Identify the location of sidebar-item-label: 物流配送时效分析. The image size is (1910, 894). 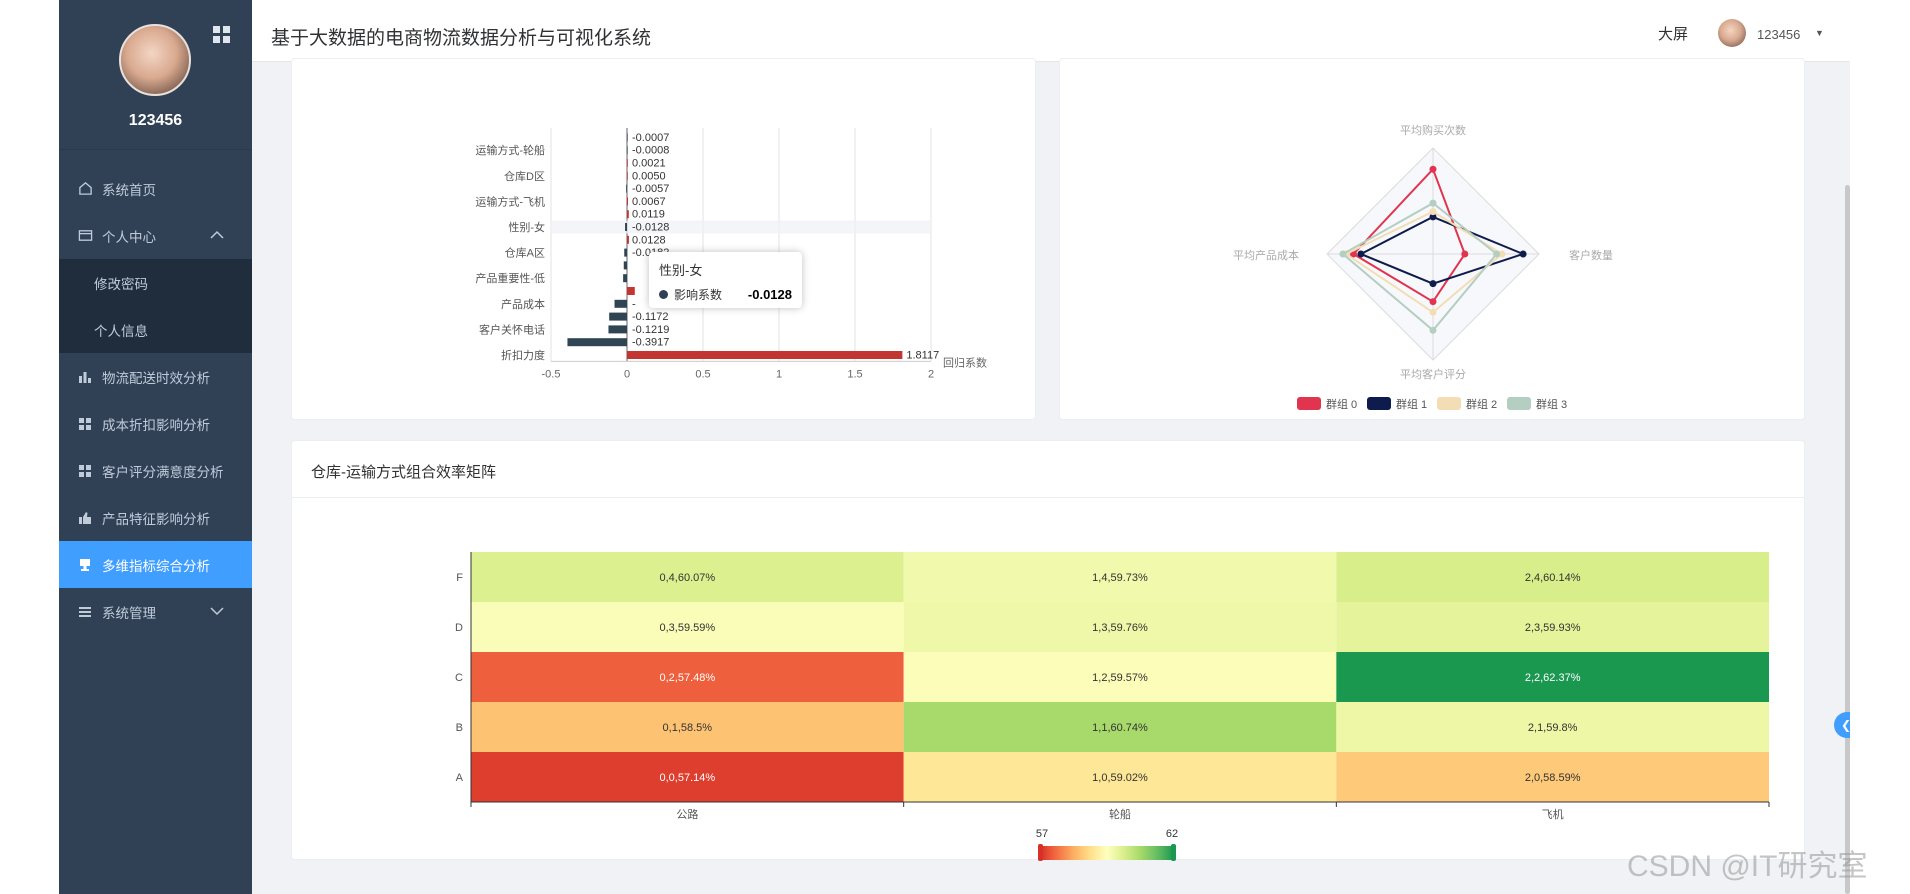
(156, 378).